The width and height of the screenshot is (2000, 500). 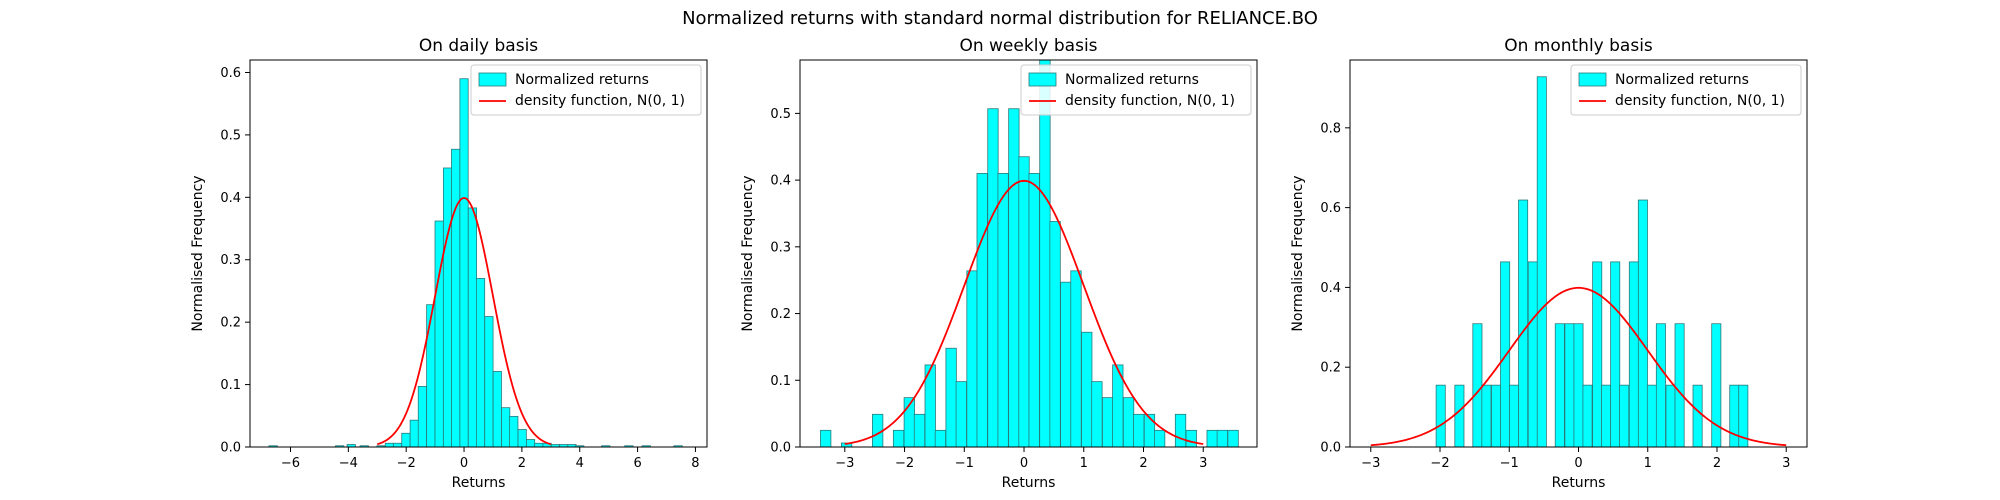 What do you see at coordinates (1330, 128) in the screenshot?
I see `y-tick-label: 0.8` at bounding box center [1330, 128].